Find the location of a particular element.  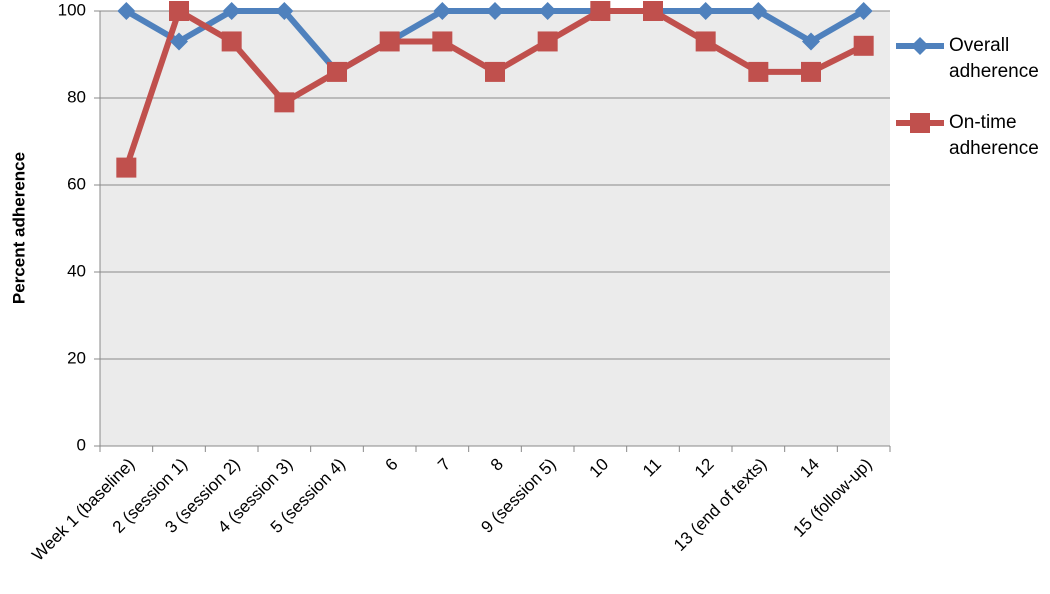

y-tick-label: 80 is located at coordinates (76, 96).